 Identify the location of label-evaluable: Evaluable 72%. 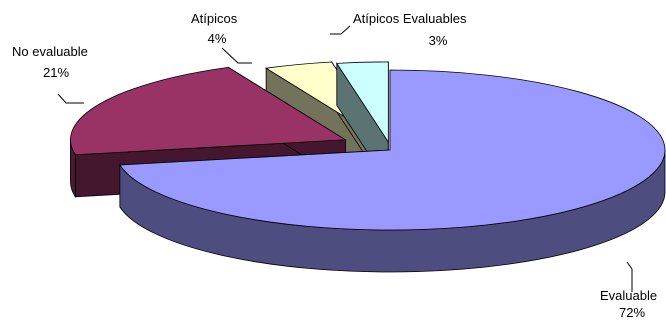
(628, 290).